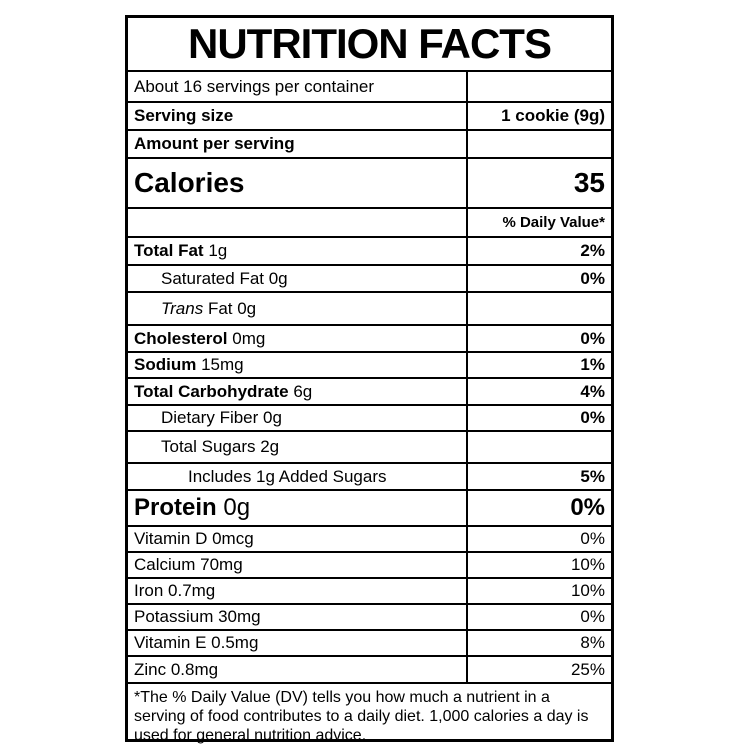 The image size is (754, 754). Describe the element at coordinates (369, 446) in the screenshot. I see `row-total-sugars: Total Sugars 2g` at that location.